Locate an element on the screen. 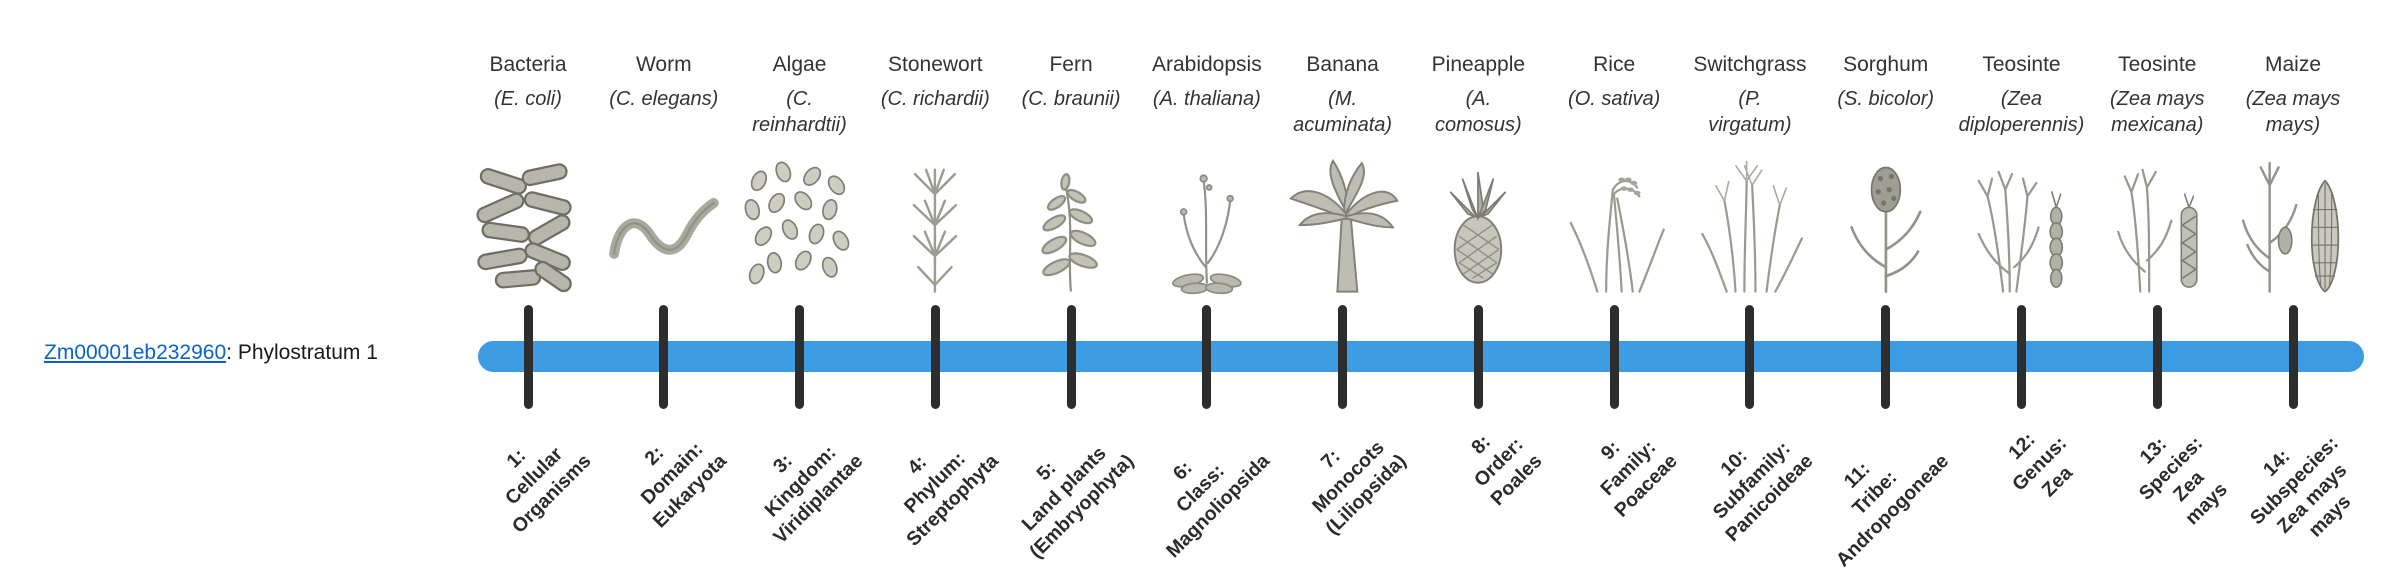  organism-column: Pineapple (A. comosus) is located at coordinates (1478, 174).